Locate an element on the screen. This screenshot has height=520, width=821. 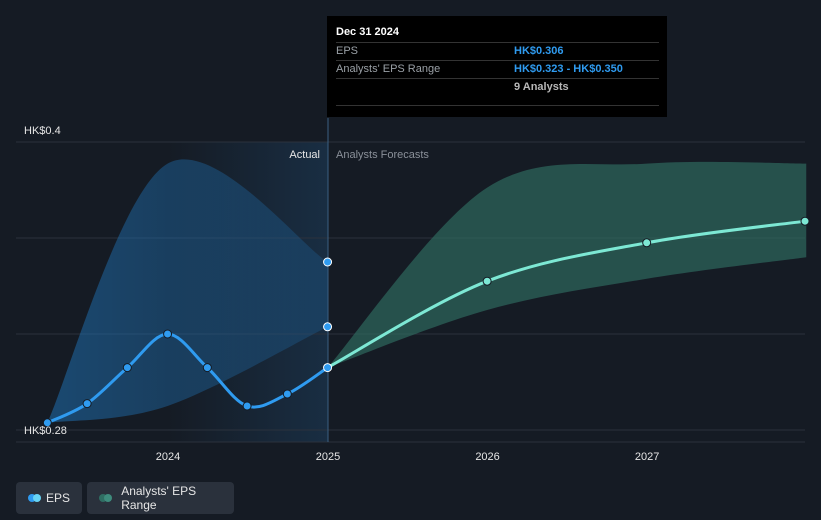
actual-label: Actual is located at coordinates (304, 155).